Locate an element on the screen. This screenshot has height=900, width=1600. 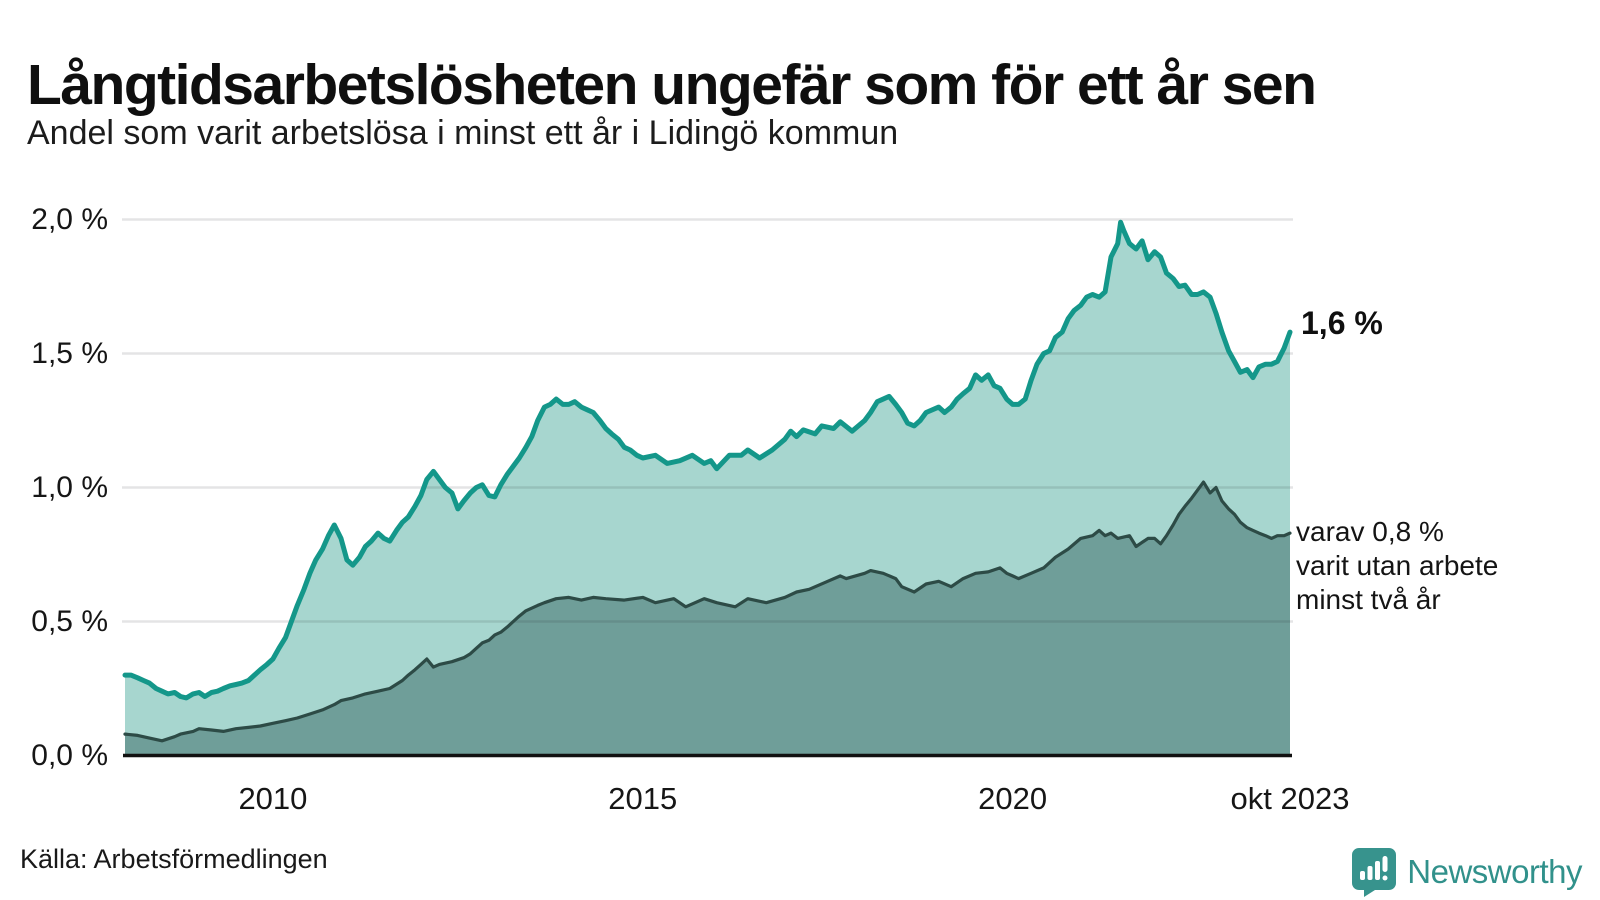
y-tick-label: 0,5 % is located at coordinates (69, 621).